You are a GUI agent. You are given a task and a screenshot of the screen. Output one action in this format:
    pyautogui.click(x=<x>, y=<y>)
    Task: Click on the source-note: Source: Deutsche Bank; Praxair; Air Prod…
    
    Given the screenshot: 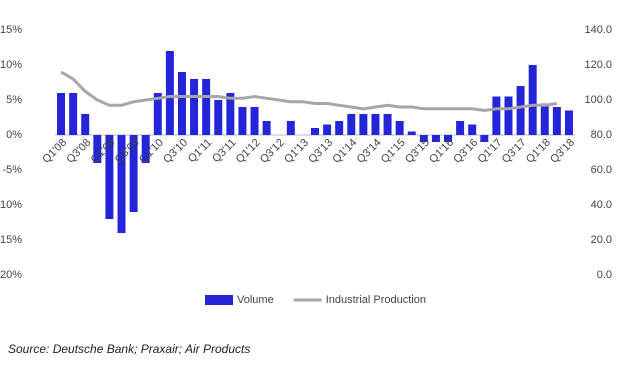 What is the action you would take?
    pyautogui.click(x=129, y=349)
    